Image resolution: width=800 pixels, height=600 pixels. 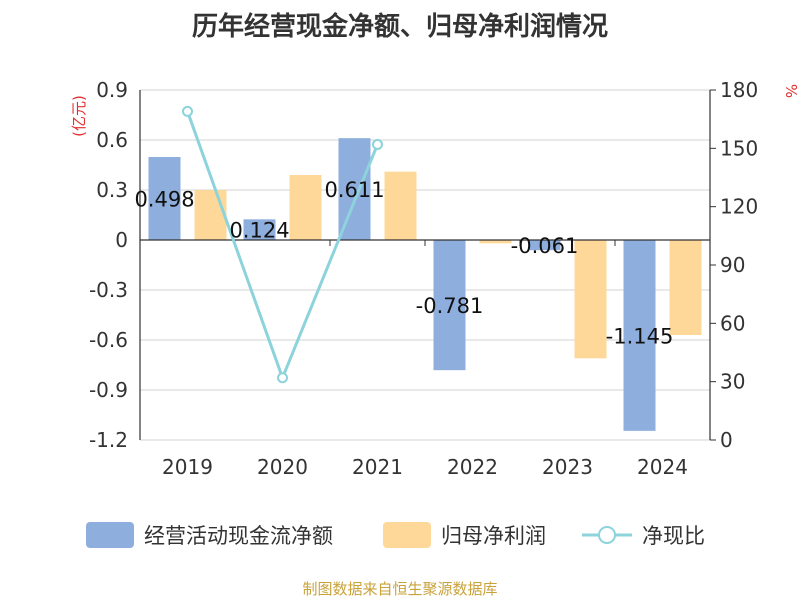 What do you see at coordinates (238, 536) in the screenshot?
I see `legend-label-cashflow: 经营活动现金流净额` at bounding box center [238, 536].